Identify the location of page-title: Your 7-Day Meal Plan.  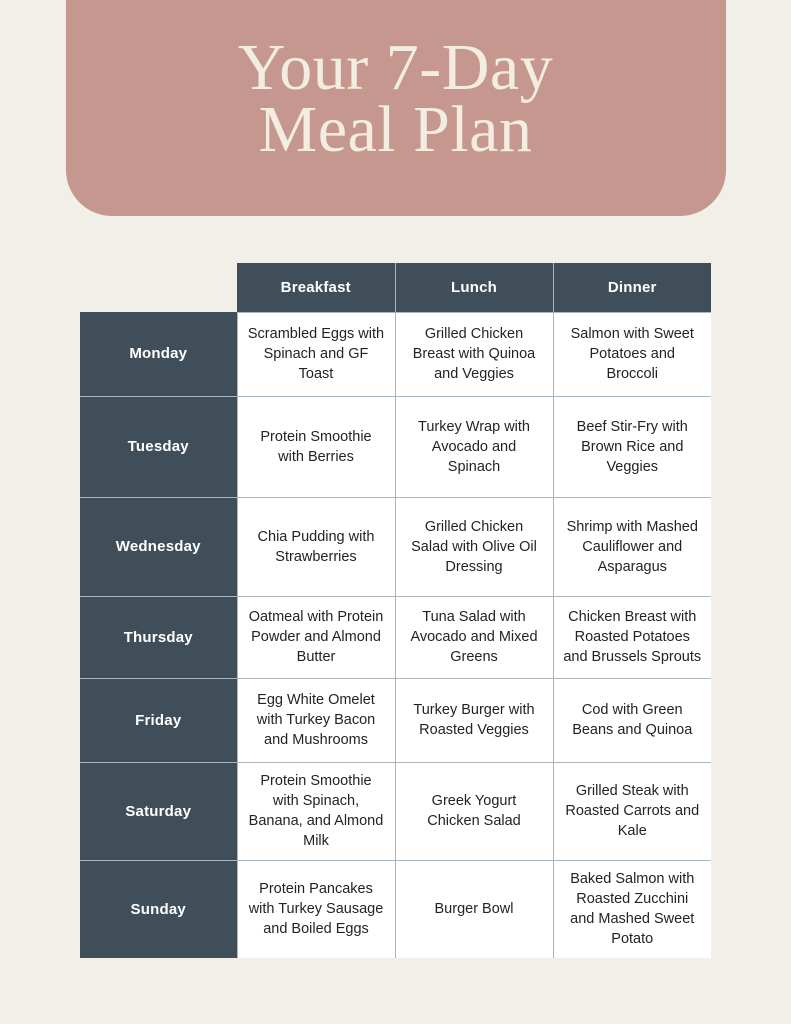
(395, 98).